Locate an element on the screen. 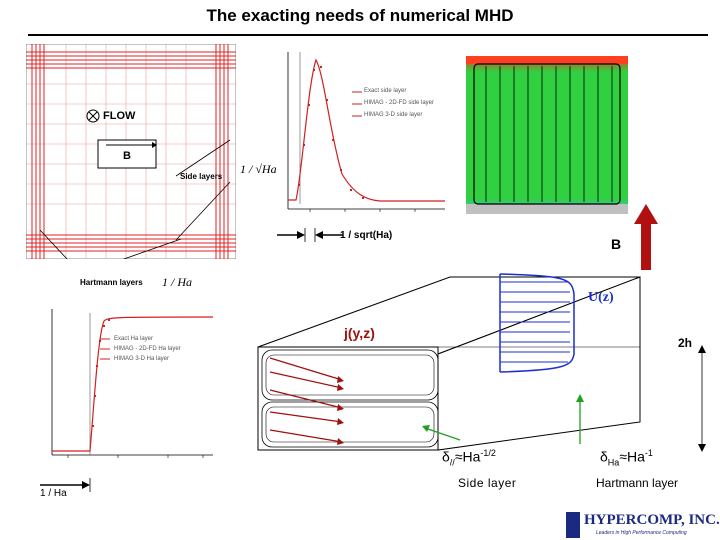 The height and width of the screenshot is (540, 720). ha-exponent: -1 is located at coordinates (648, 453).